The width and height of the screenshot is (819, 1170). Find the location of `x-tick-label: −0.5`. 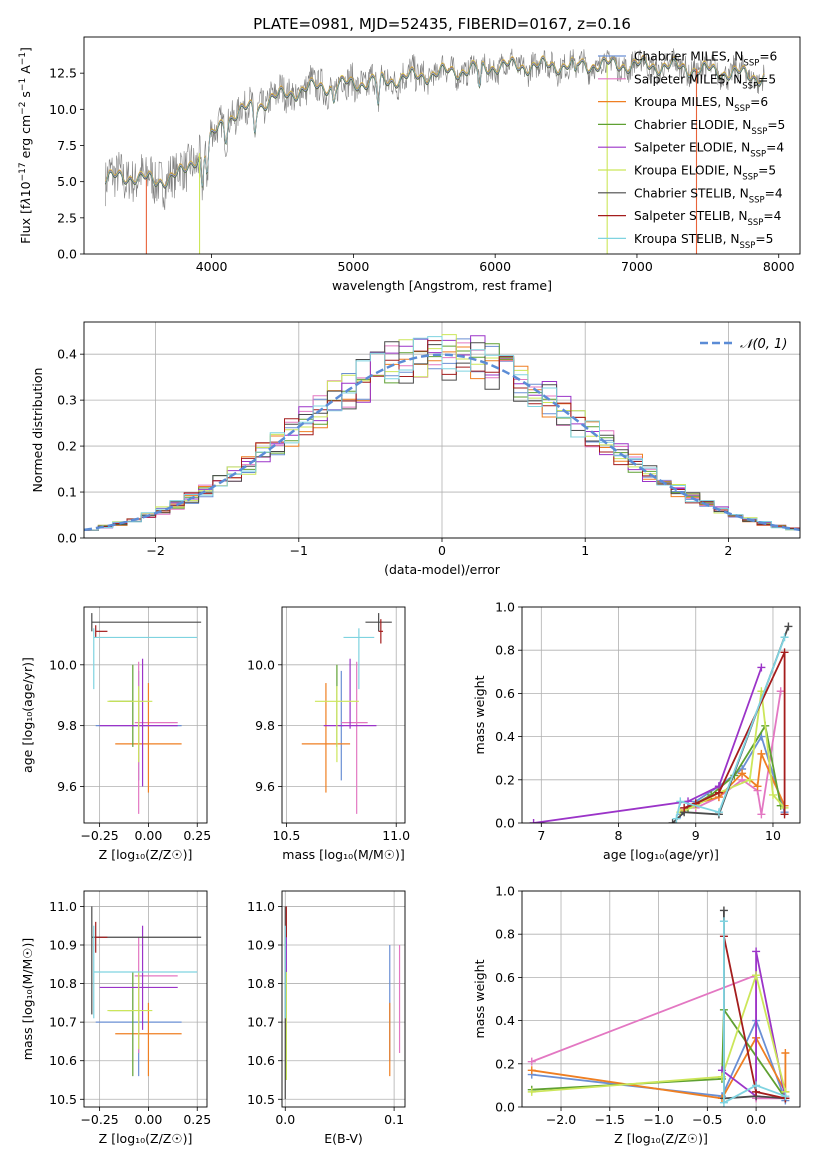

x-tick-label: −0.5 is located at coordinates (707, 1119).